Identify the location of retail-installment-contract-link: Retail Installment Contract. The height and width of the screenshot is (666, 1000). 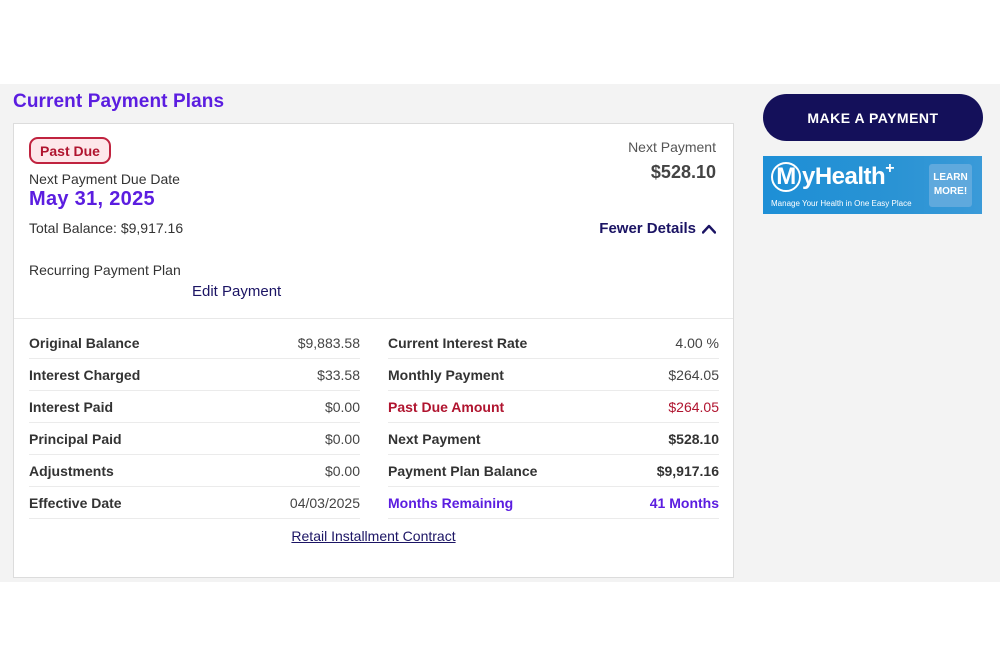
(373, 536).